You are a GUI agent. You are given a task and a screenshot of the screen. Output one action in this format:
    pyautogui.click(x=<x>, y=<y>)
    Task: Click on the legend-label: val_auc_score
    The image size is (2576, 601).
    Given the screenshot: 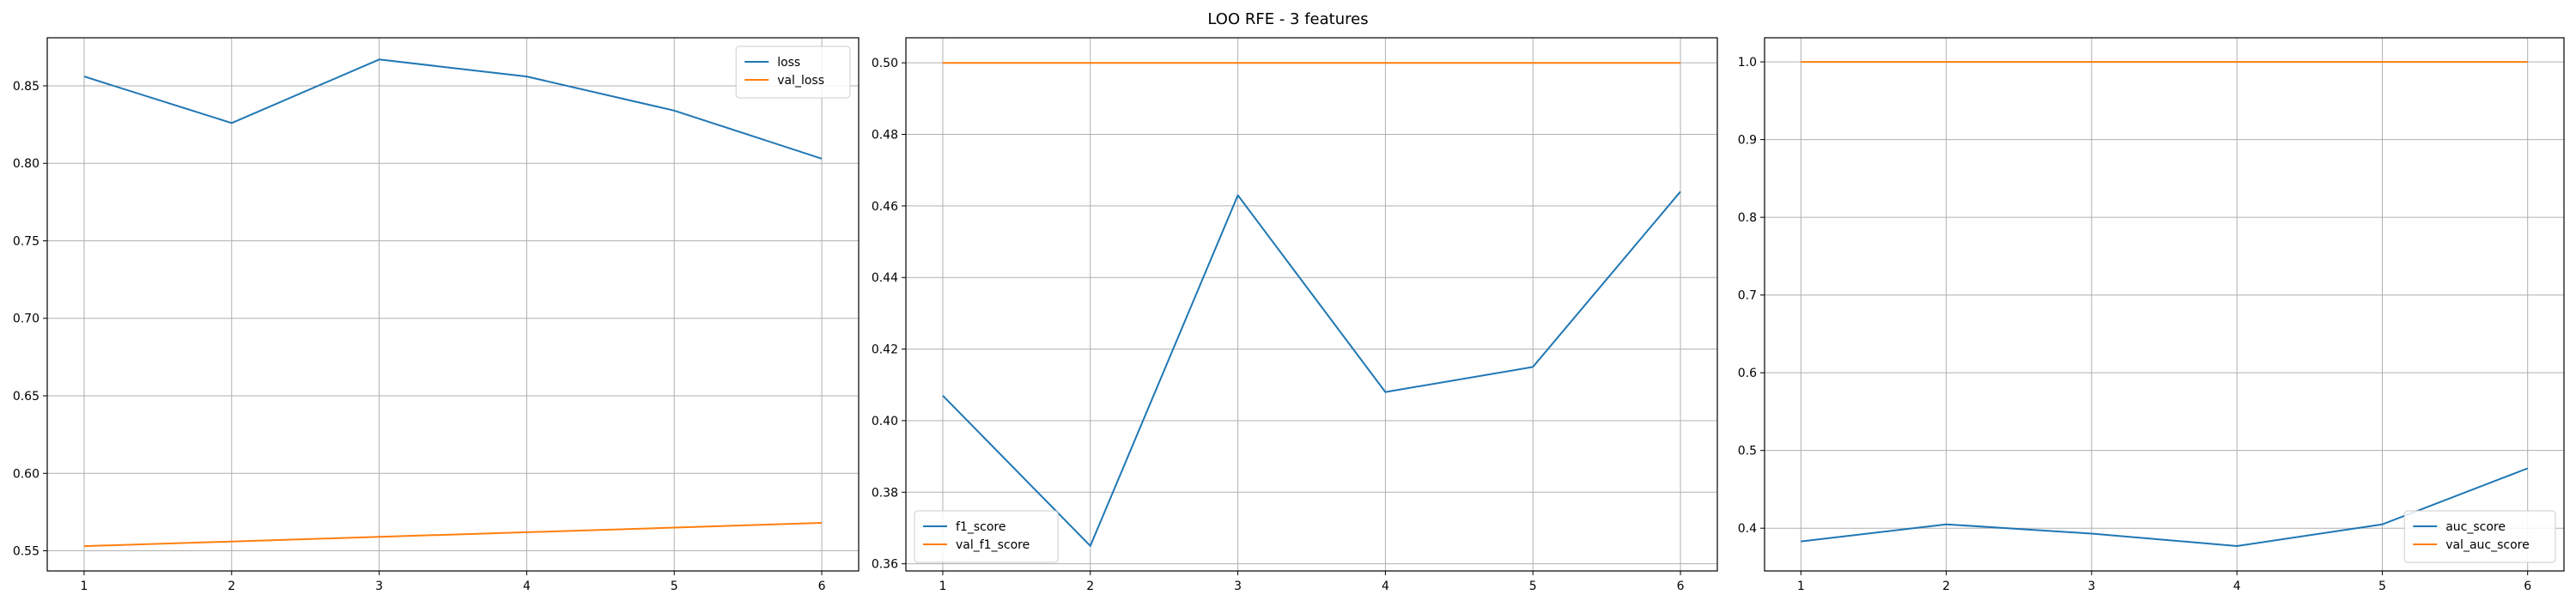 What is the action you would take?
    pyautogui.click(x=2487, y=545)
    